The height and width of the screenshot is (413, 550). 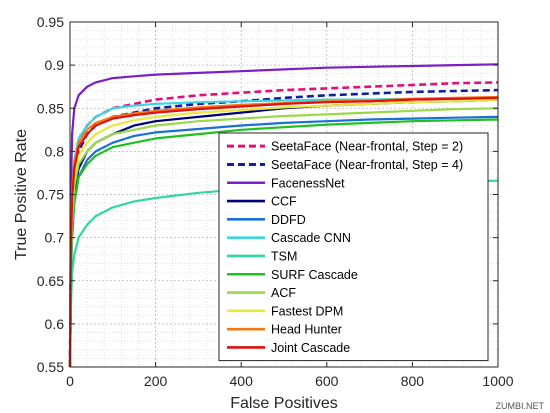 I want to click on x-tick-label: 400, so click(x=242, y=381).